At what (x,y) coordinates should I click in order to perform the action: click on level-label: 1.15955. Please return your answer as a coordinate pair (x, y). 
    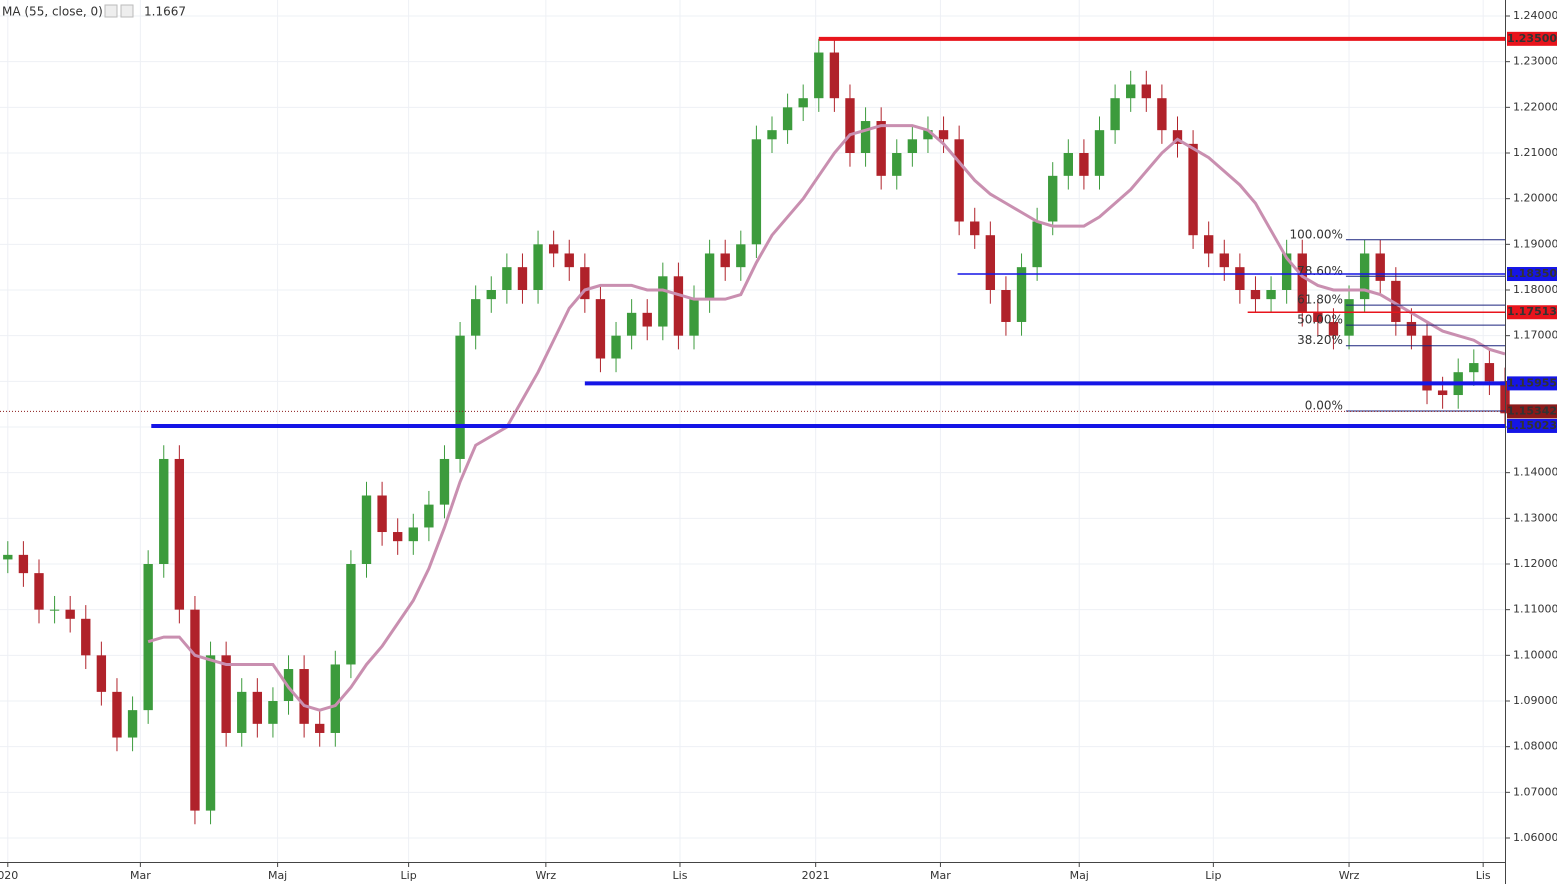
    Looking at the image, I should click on (1532, 382).